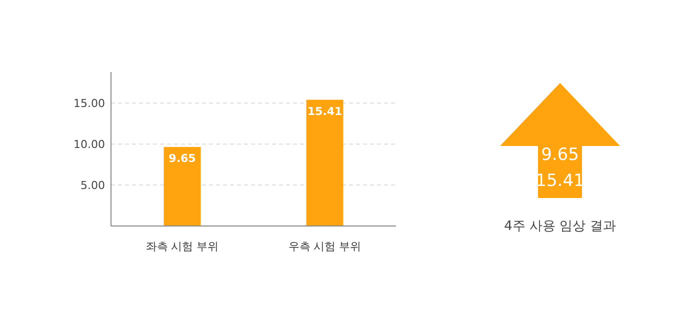 The width and height of the screenshot is (684, 322). What do you see at coordinates (89, 145) in the screenshot?
I see `y-tick-label: 10.00` at bounding box center [89, 145].